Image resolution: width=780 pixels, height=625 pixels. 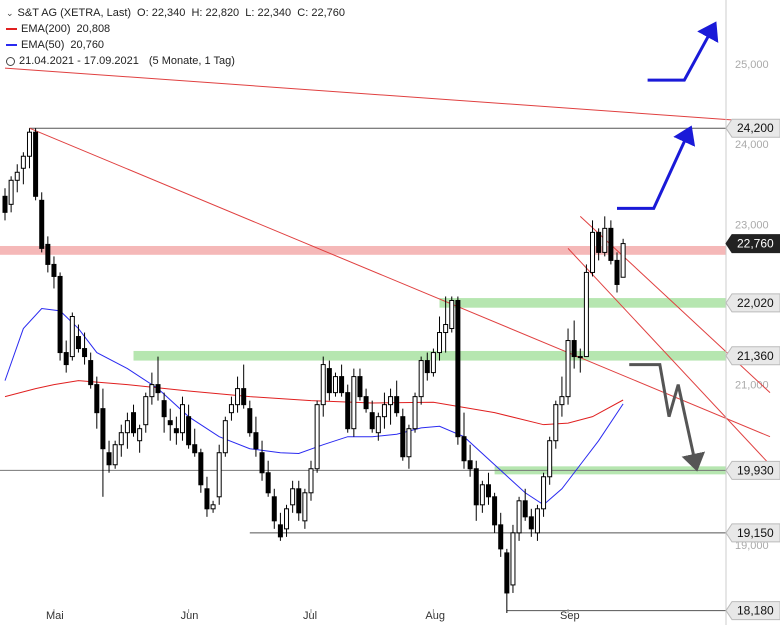 What do you see at coordinates (310, 616) in the screenshot?
I see `x-month-label: Jul` at bounding box center [310, 616].